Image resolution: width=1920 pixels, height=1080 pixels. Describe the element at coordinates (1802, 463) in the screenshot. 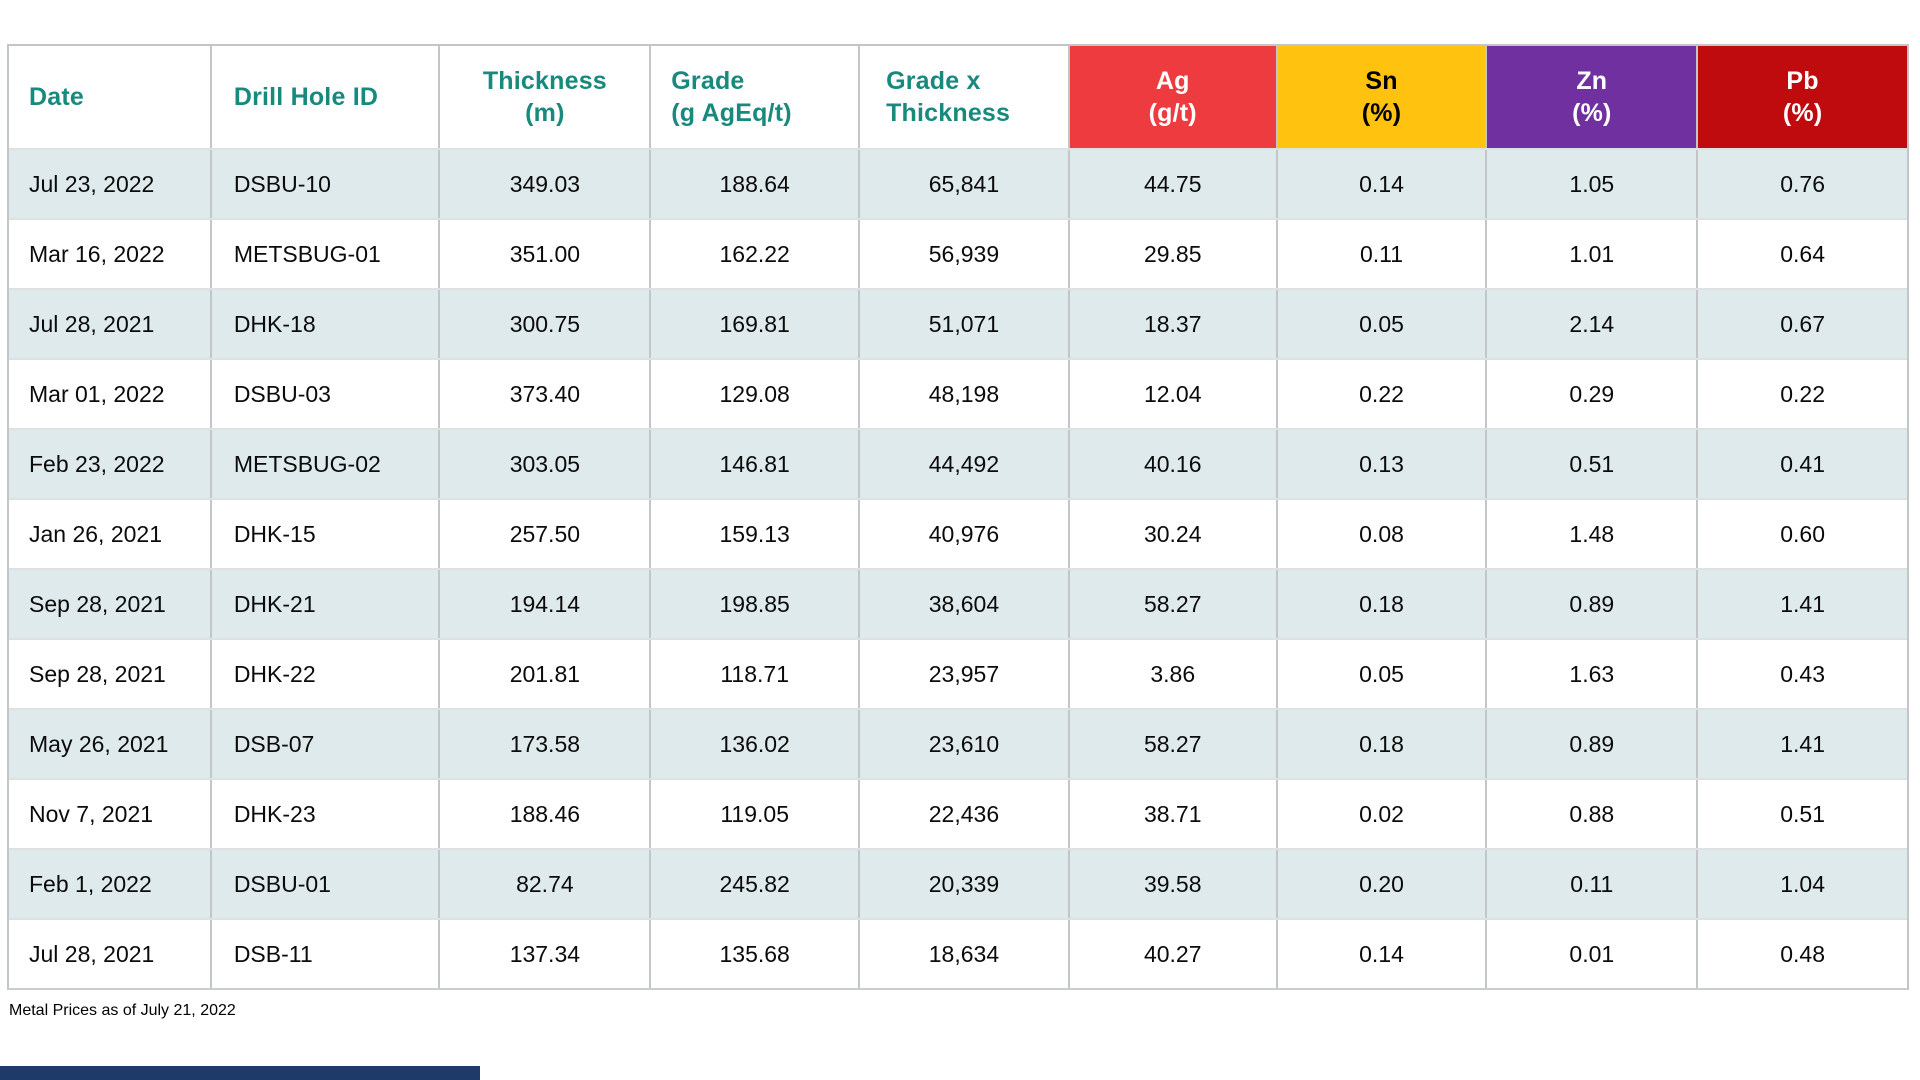

I see `cell-pb: 0.41` at that location.